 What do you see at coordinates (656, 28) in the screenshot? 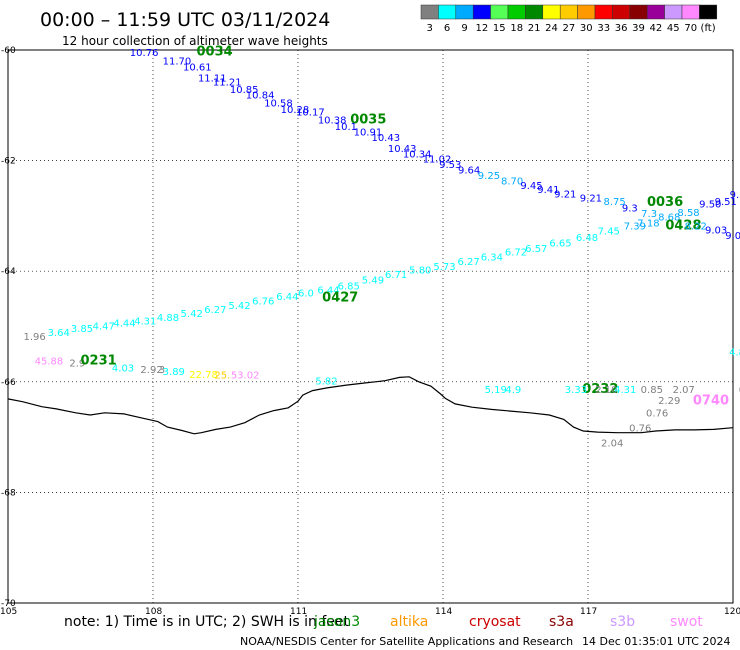
I see `legend-label: 42` at bounding box center [656, 28].